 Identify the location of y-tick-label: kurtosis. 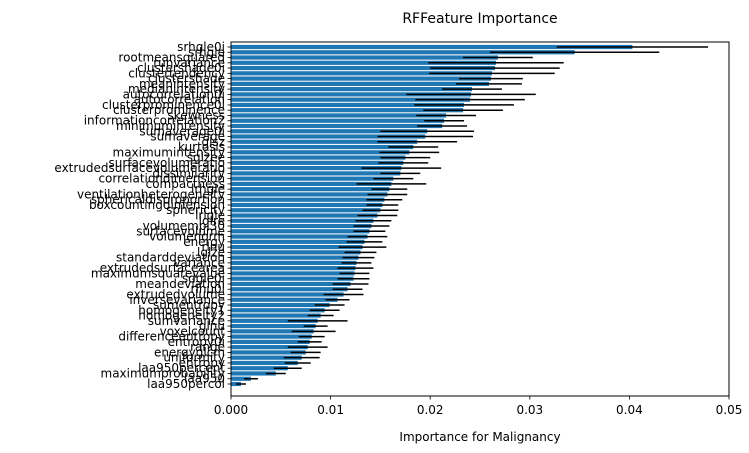
(201, 147).